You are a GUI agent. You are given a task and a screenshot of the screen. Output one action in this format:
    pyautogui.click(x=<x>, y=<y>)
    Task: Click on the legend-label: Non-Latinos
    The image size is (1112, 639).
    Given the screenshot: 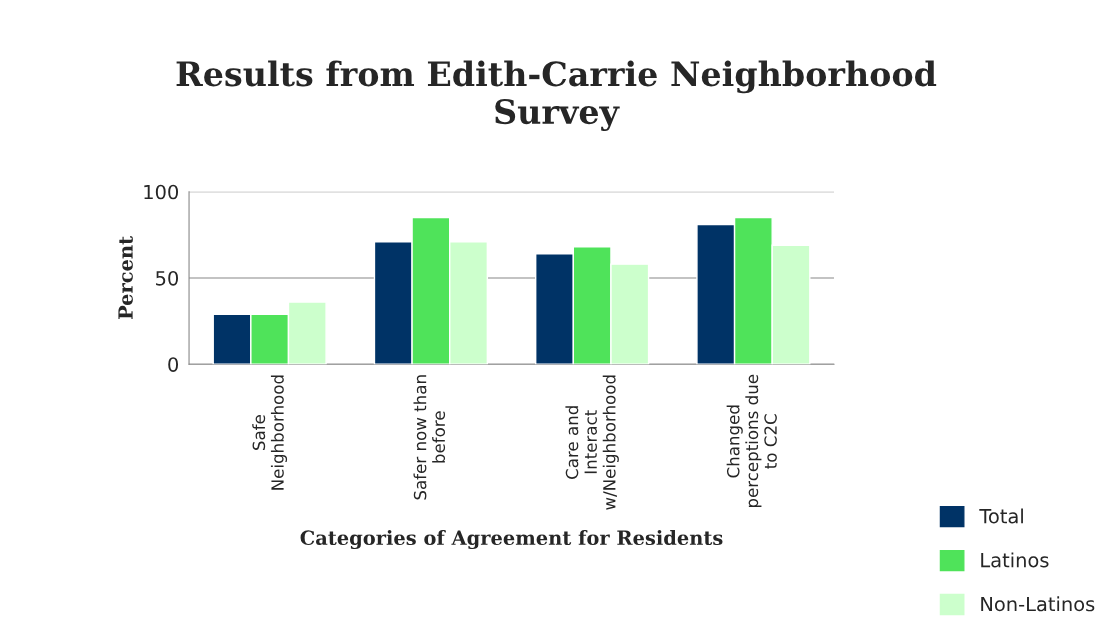 What is the action you would take?
    pyautogui.click(x=1038, y=604)
    